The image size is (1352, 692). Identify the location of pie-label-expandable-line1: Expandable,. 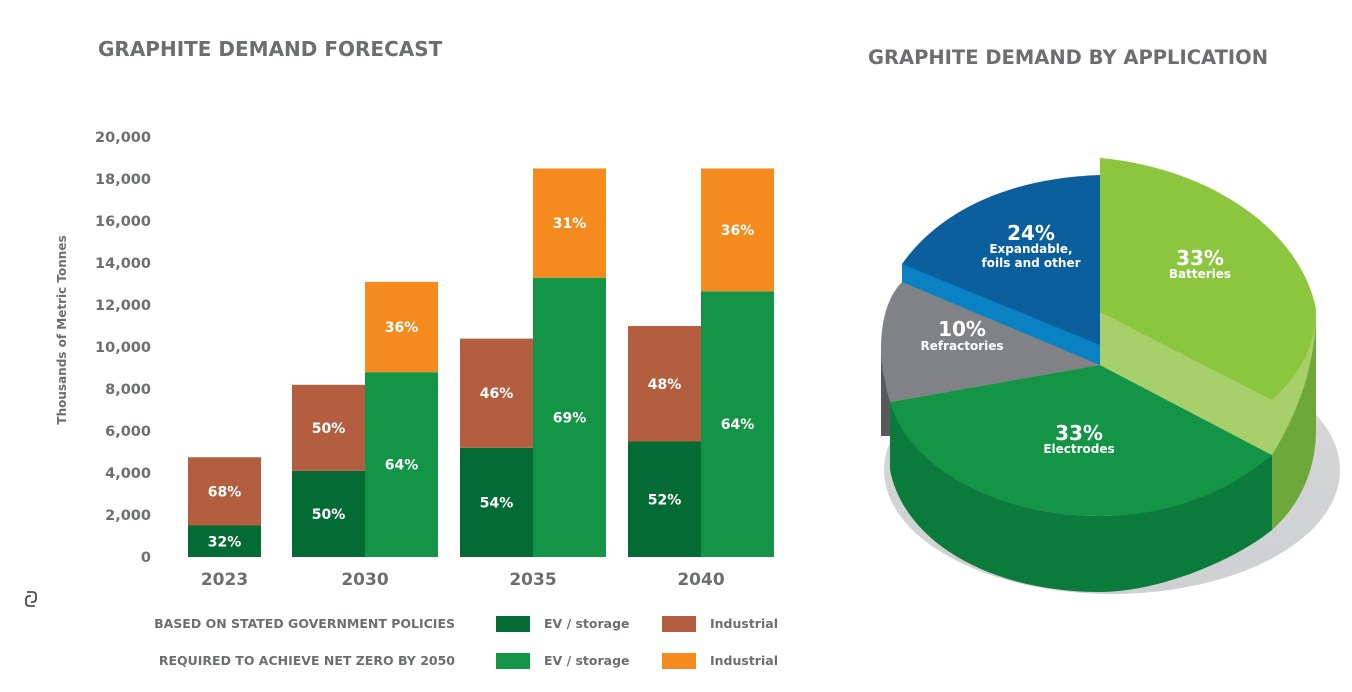
(1030, 249).